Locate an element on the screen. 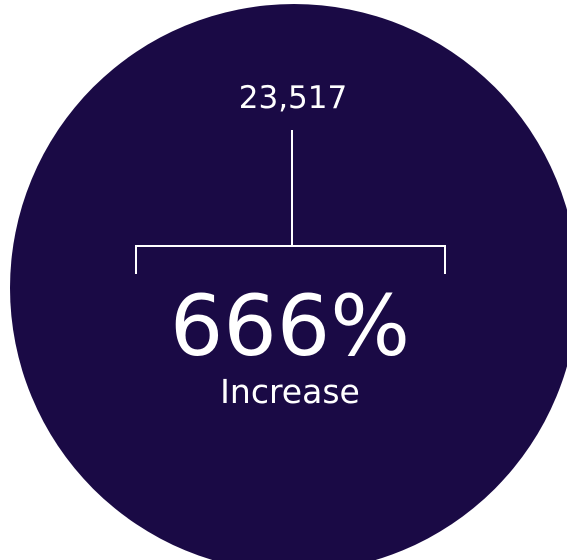 This screenshot has width=567, height=560. stat-label: Increase is located at coordinates (290, 391).